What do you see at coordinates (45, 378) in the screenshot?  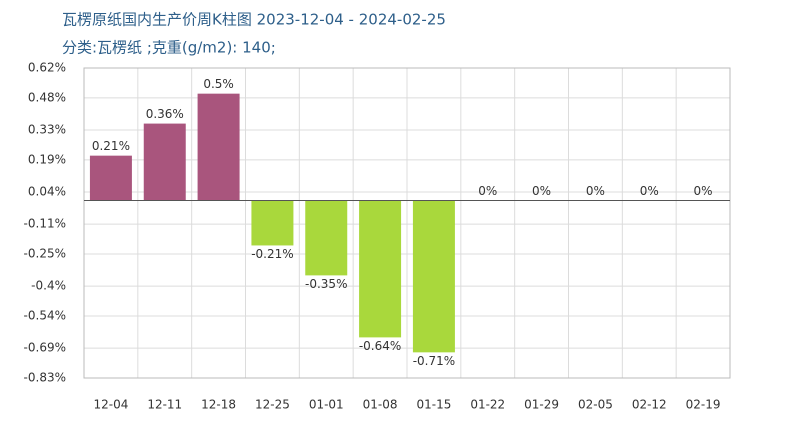 I see `y-tick-label: -0.83%` at bounding box center [45, 378].